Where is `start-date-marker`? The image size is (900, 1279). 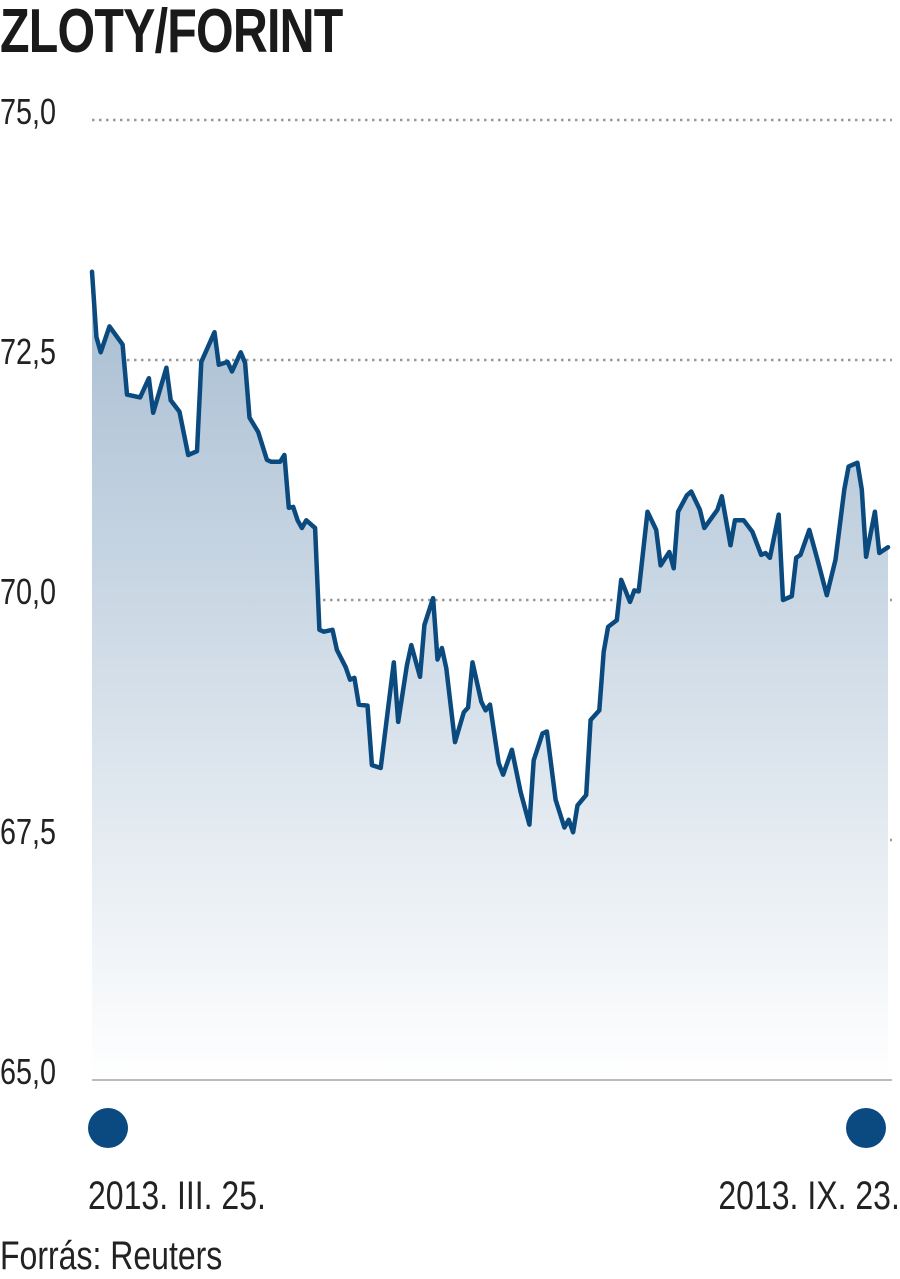 start-date-marker is located at coordinates (108, 1128).